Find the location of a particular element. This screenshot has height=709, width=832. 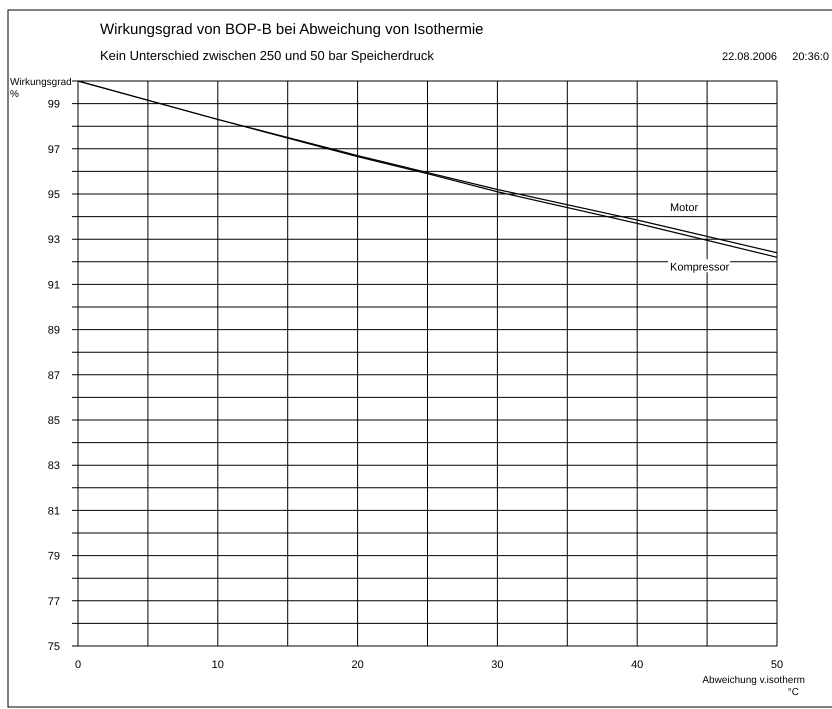

chart-title: Wirkungsgrad von BOP-B bei Abweichung von Isothermie is located at coordinates (292, 29).